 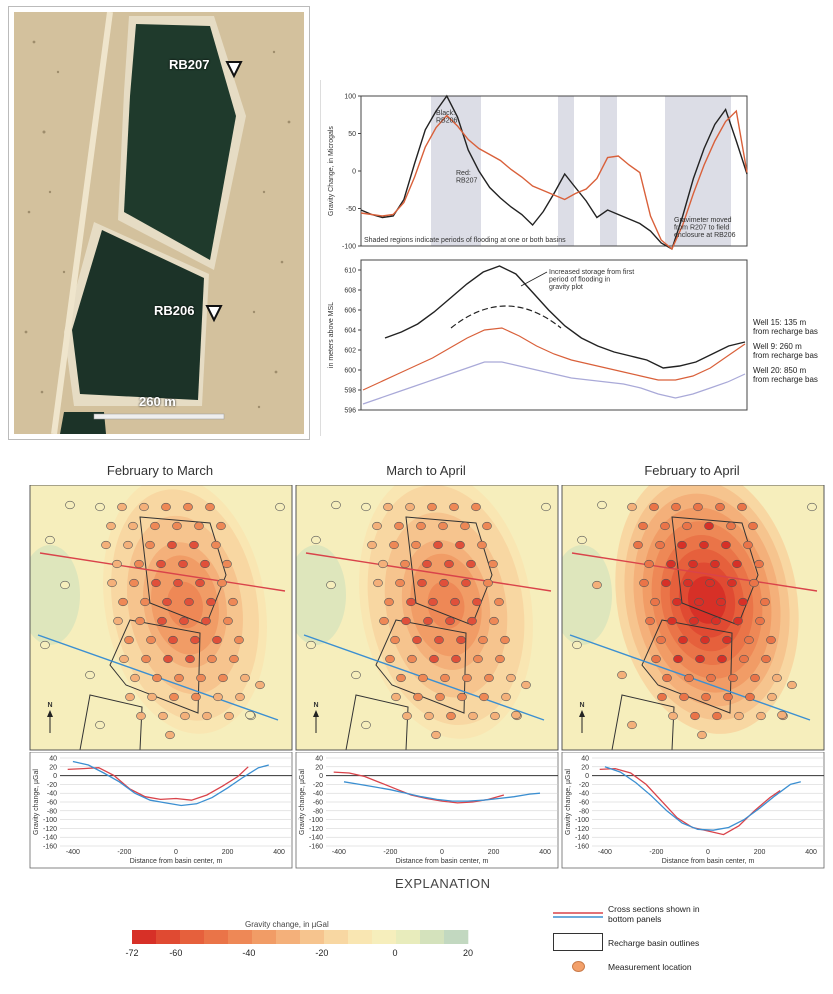 I want to click on gravity-map-0: N, so click(x=161, y=618).